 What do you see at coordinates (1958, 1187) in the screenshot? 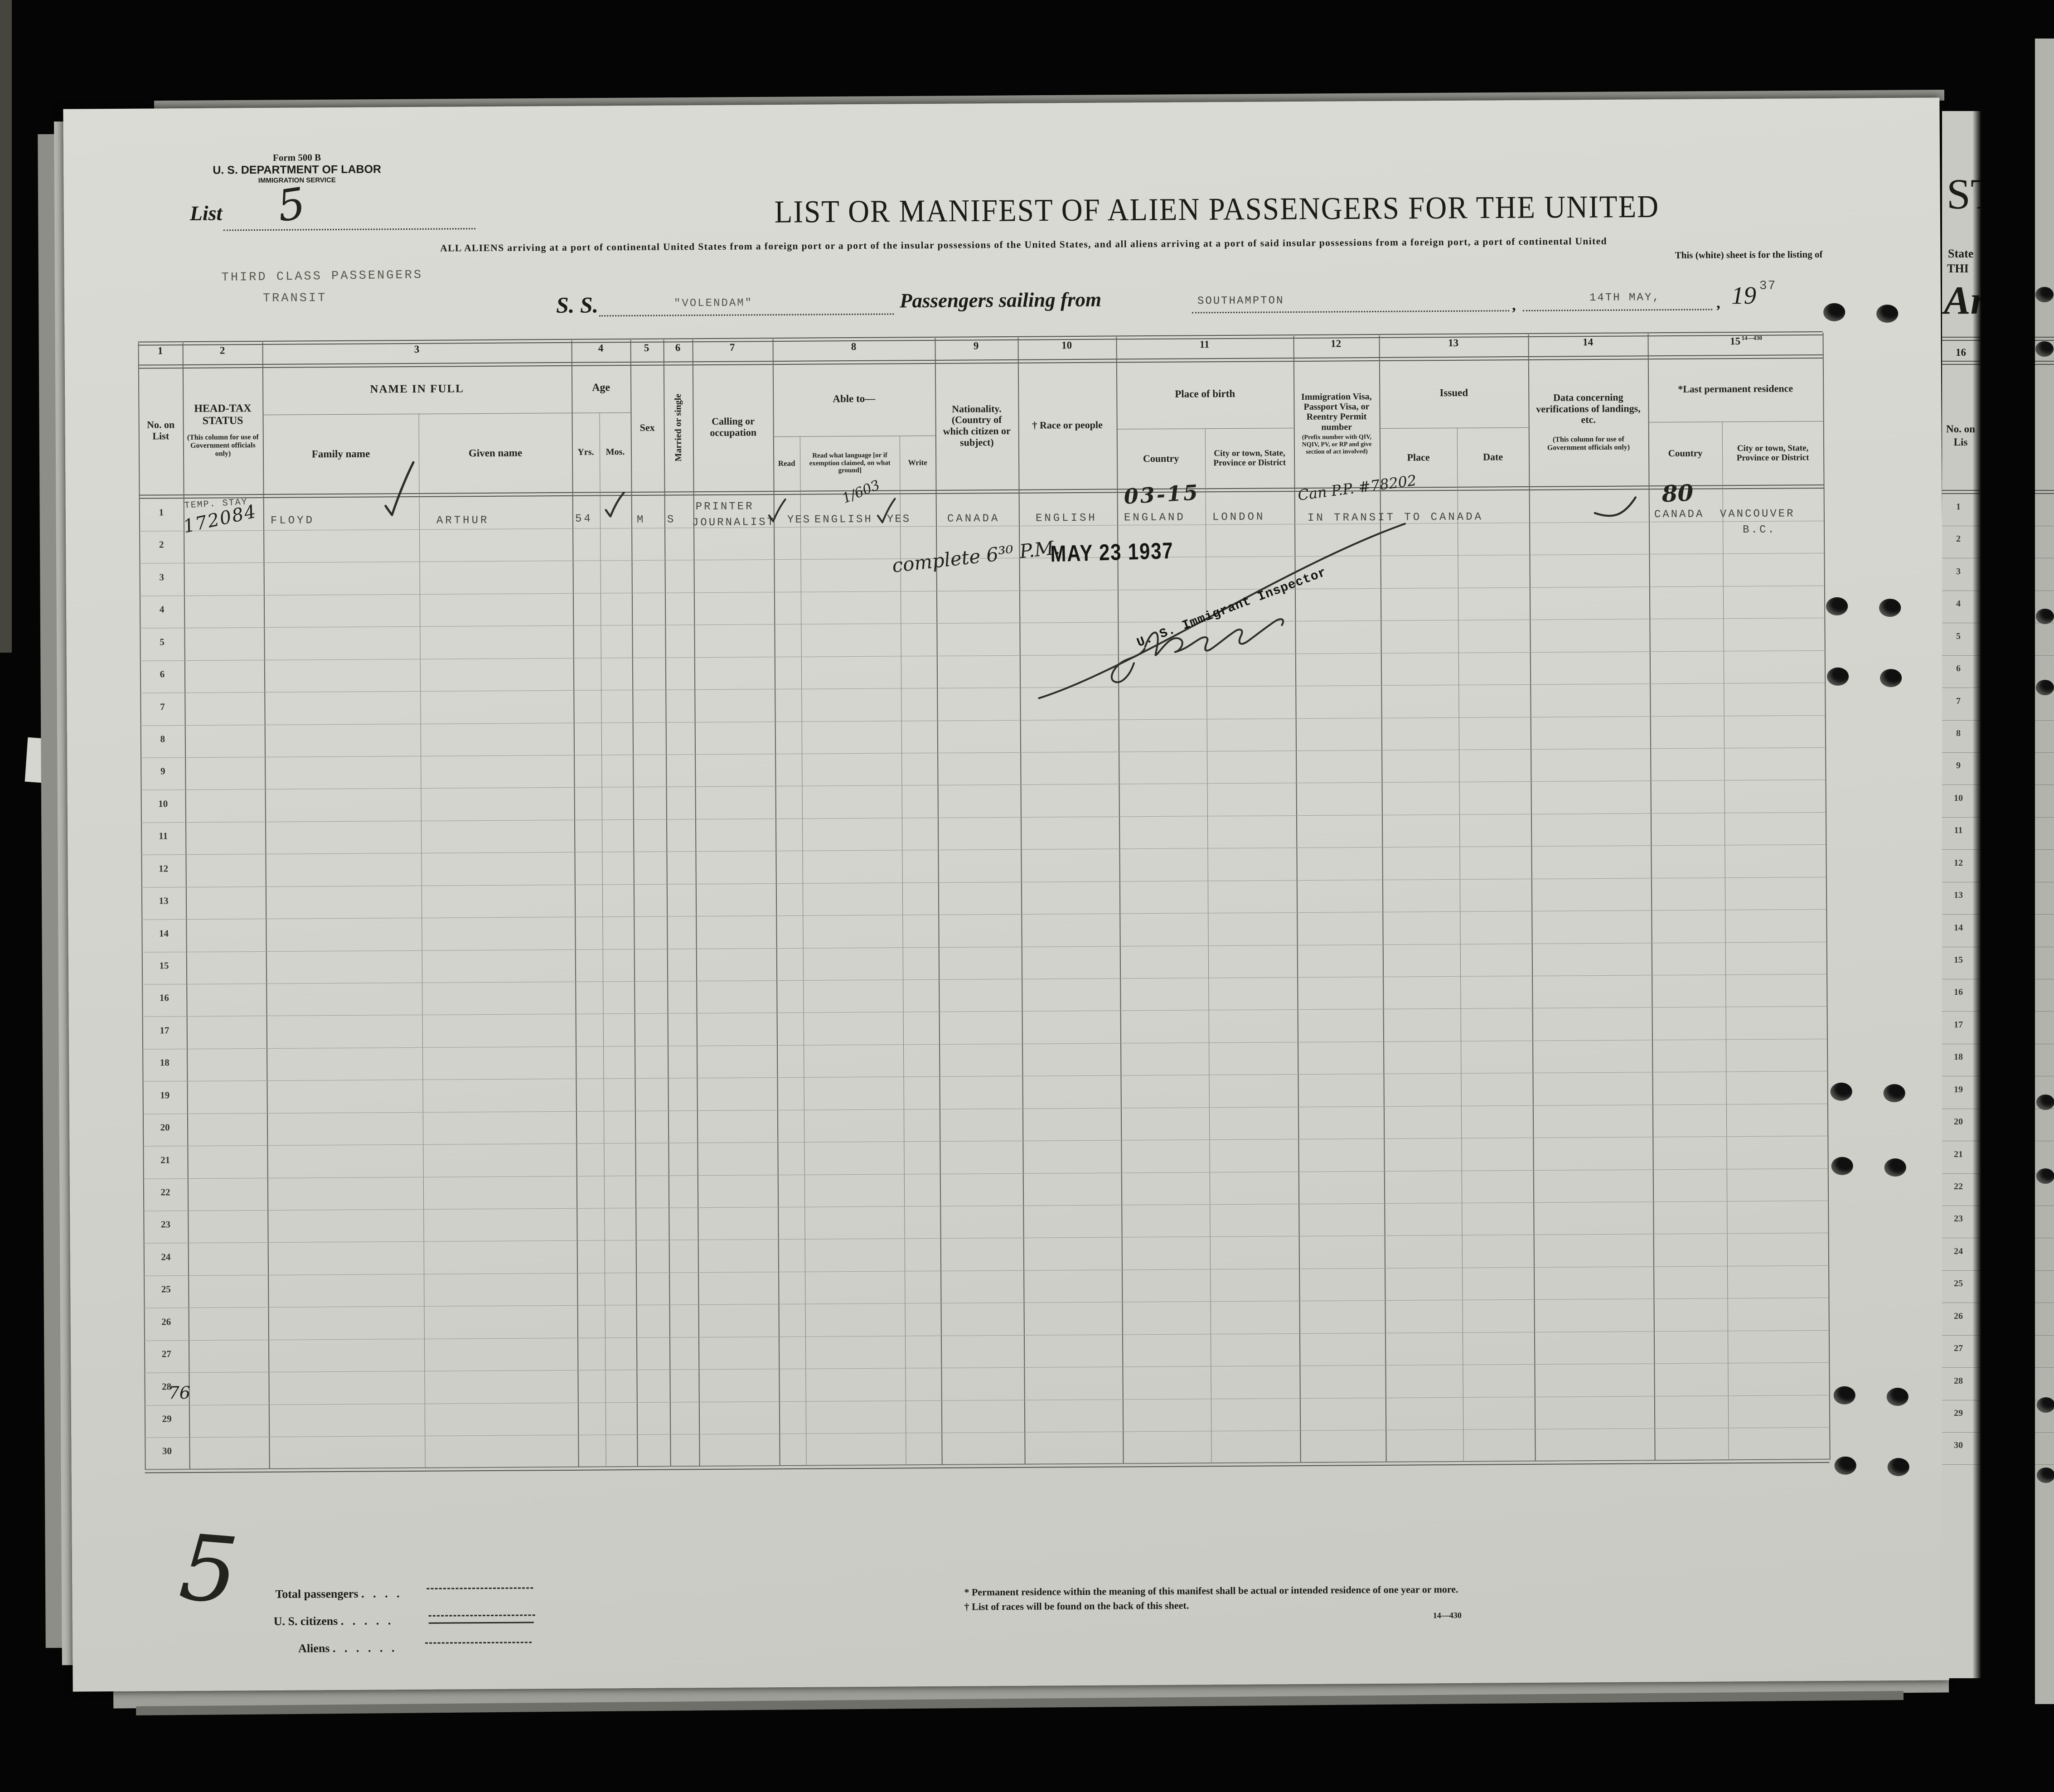
I see `next-sheet-row-number: 22` at bounding box center [1958, 1187].